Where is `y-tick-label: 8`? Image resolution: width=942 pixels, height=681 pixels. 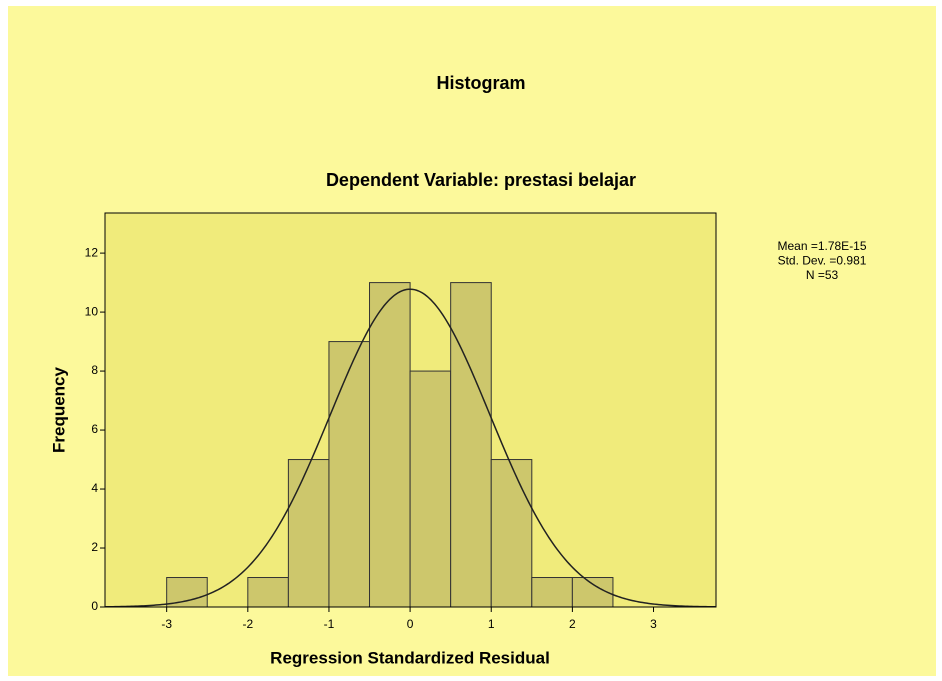
y-tick-label: 8 is located at coordinates (94, 370).